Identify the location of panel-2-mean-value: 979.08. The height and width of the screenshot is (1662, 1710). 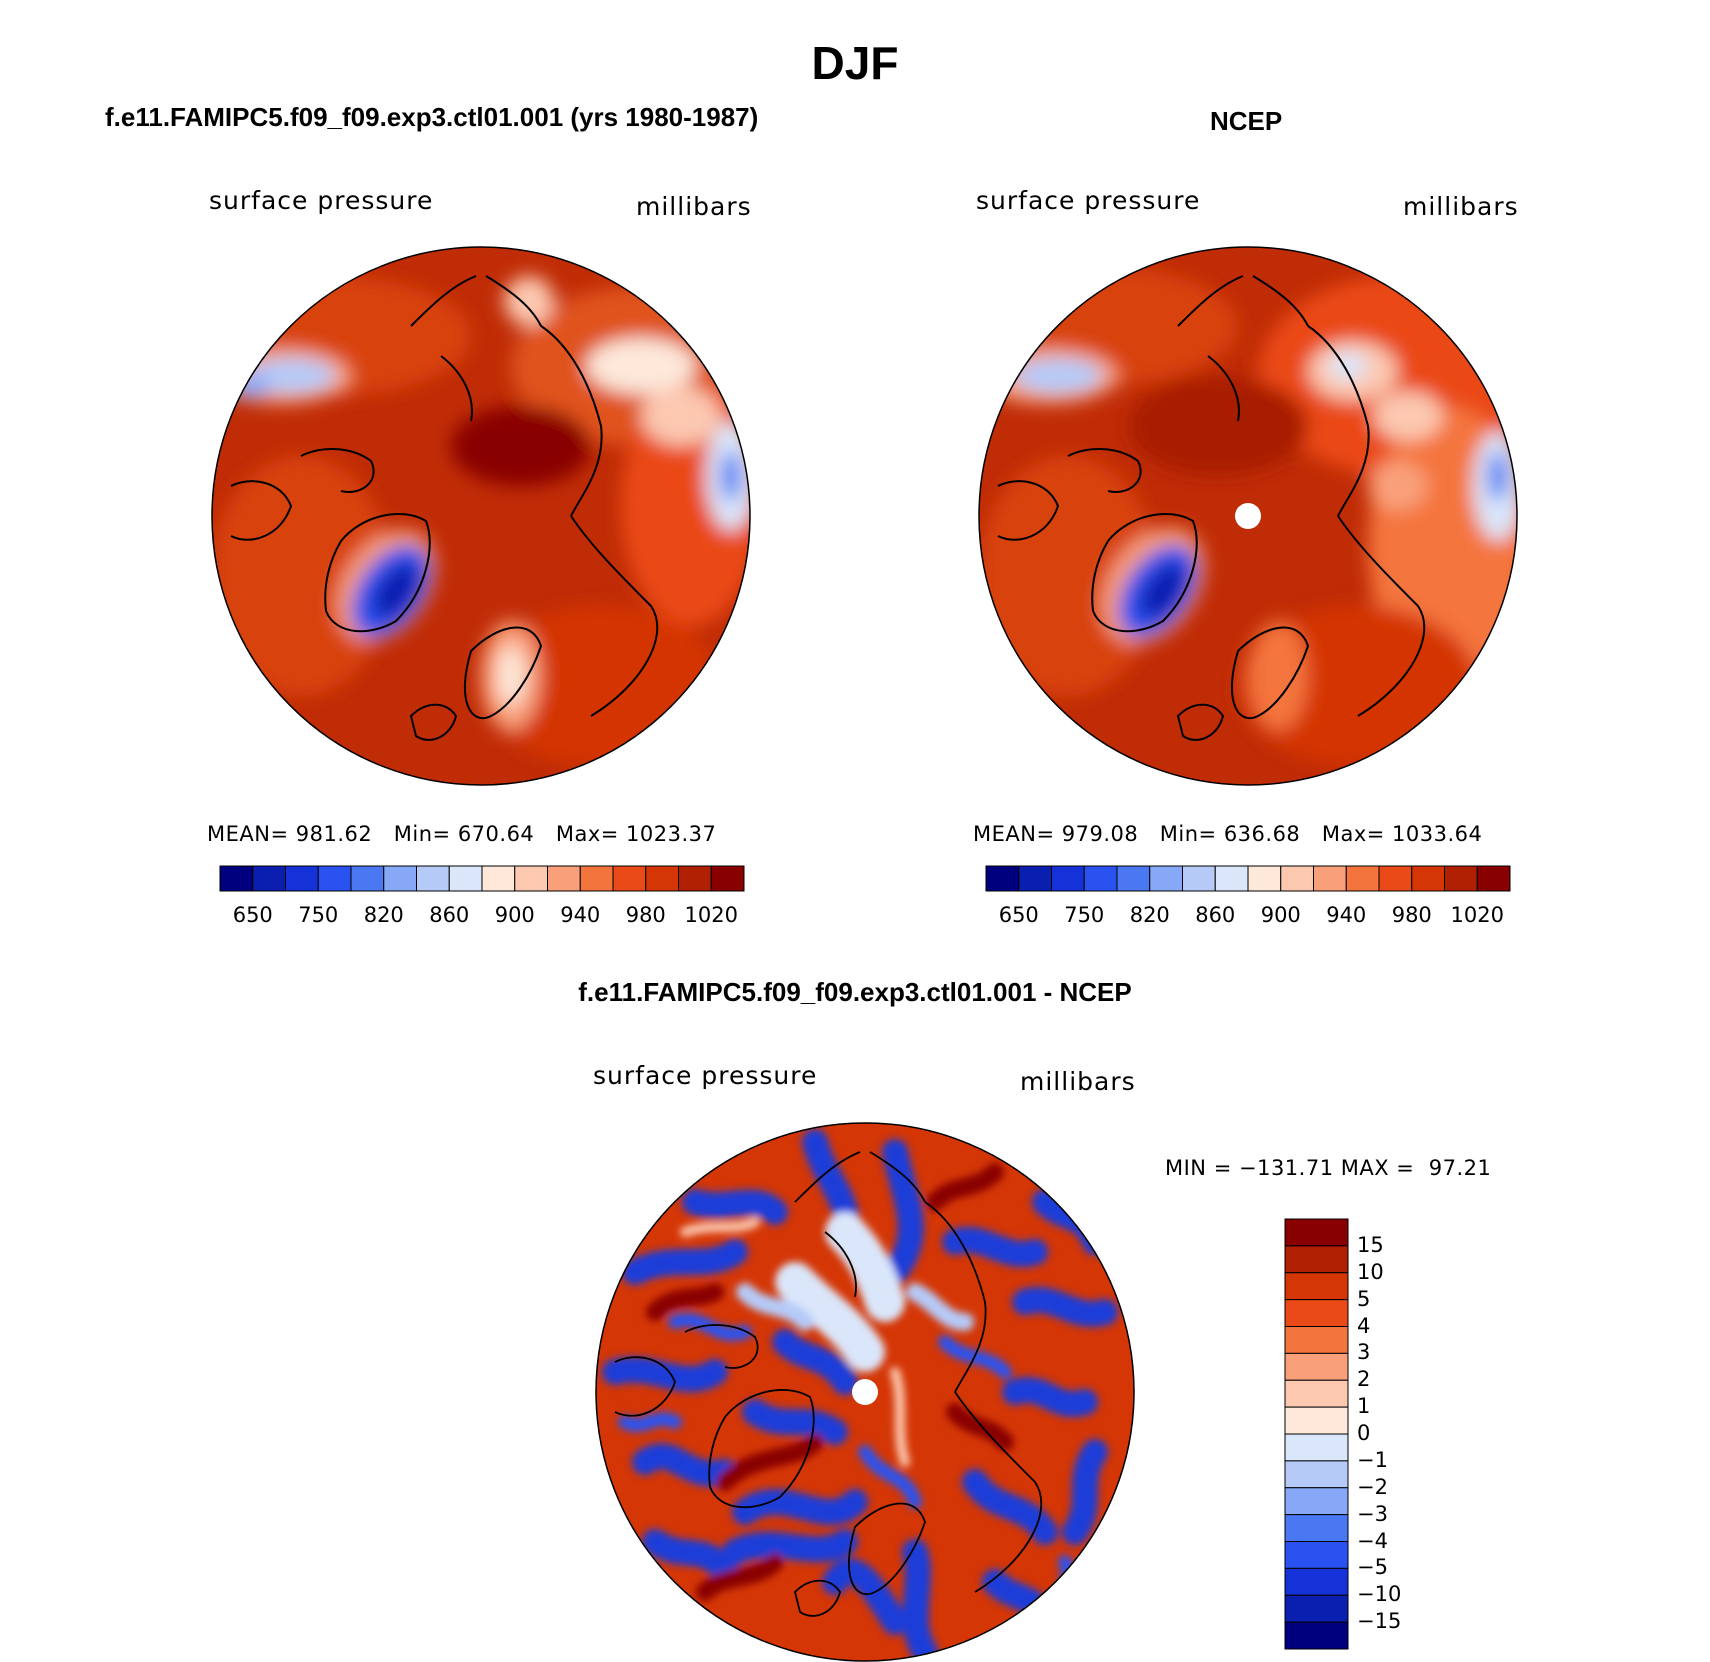
(1100, 834).